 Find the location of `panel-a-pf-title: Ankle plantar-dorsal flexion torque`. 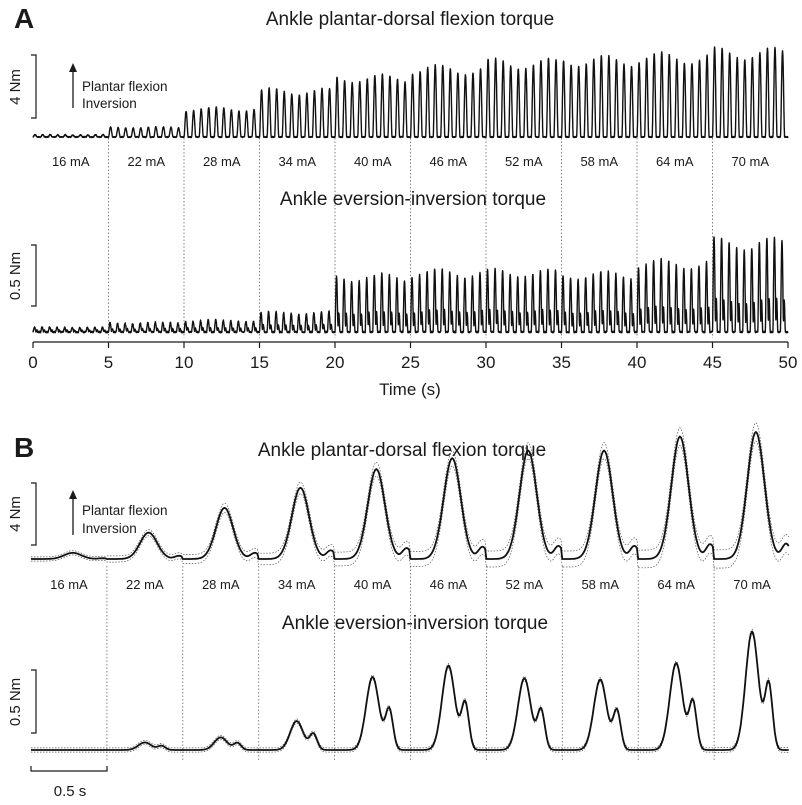

panel-a-pf-title: Ankle plantar-dorsal flexion torque is located at coordinates (410, 19).